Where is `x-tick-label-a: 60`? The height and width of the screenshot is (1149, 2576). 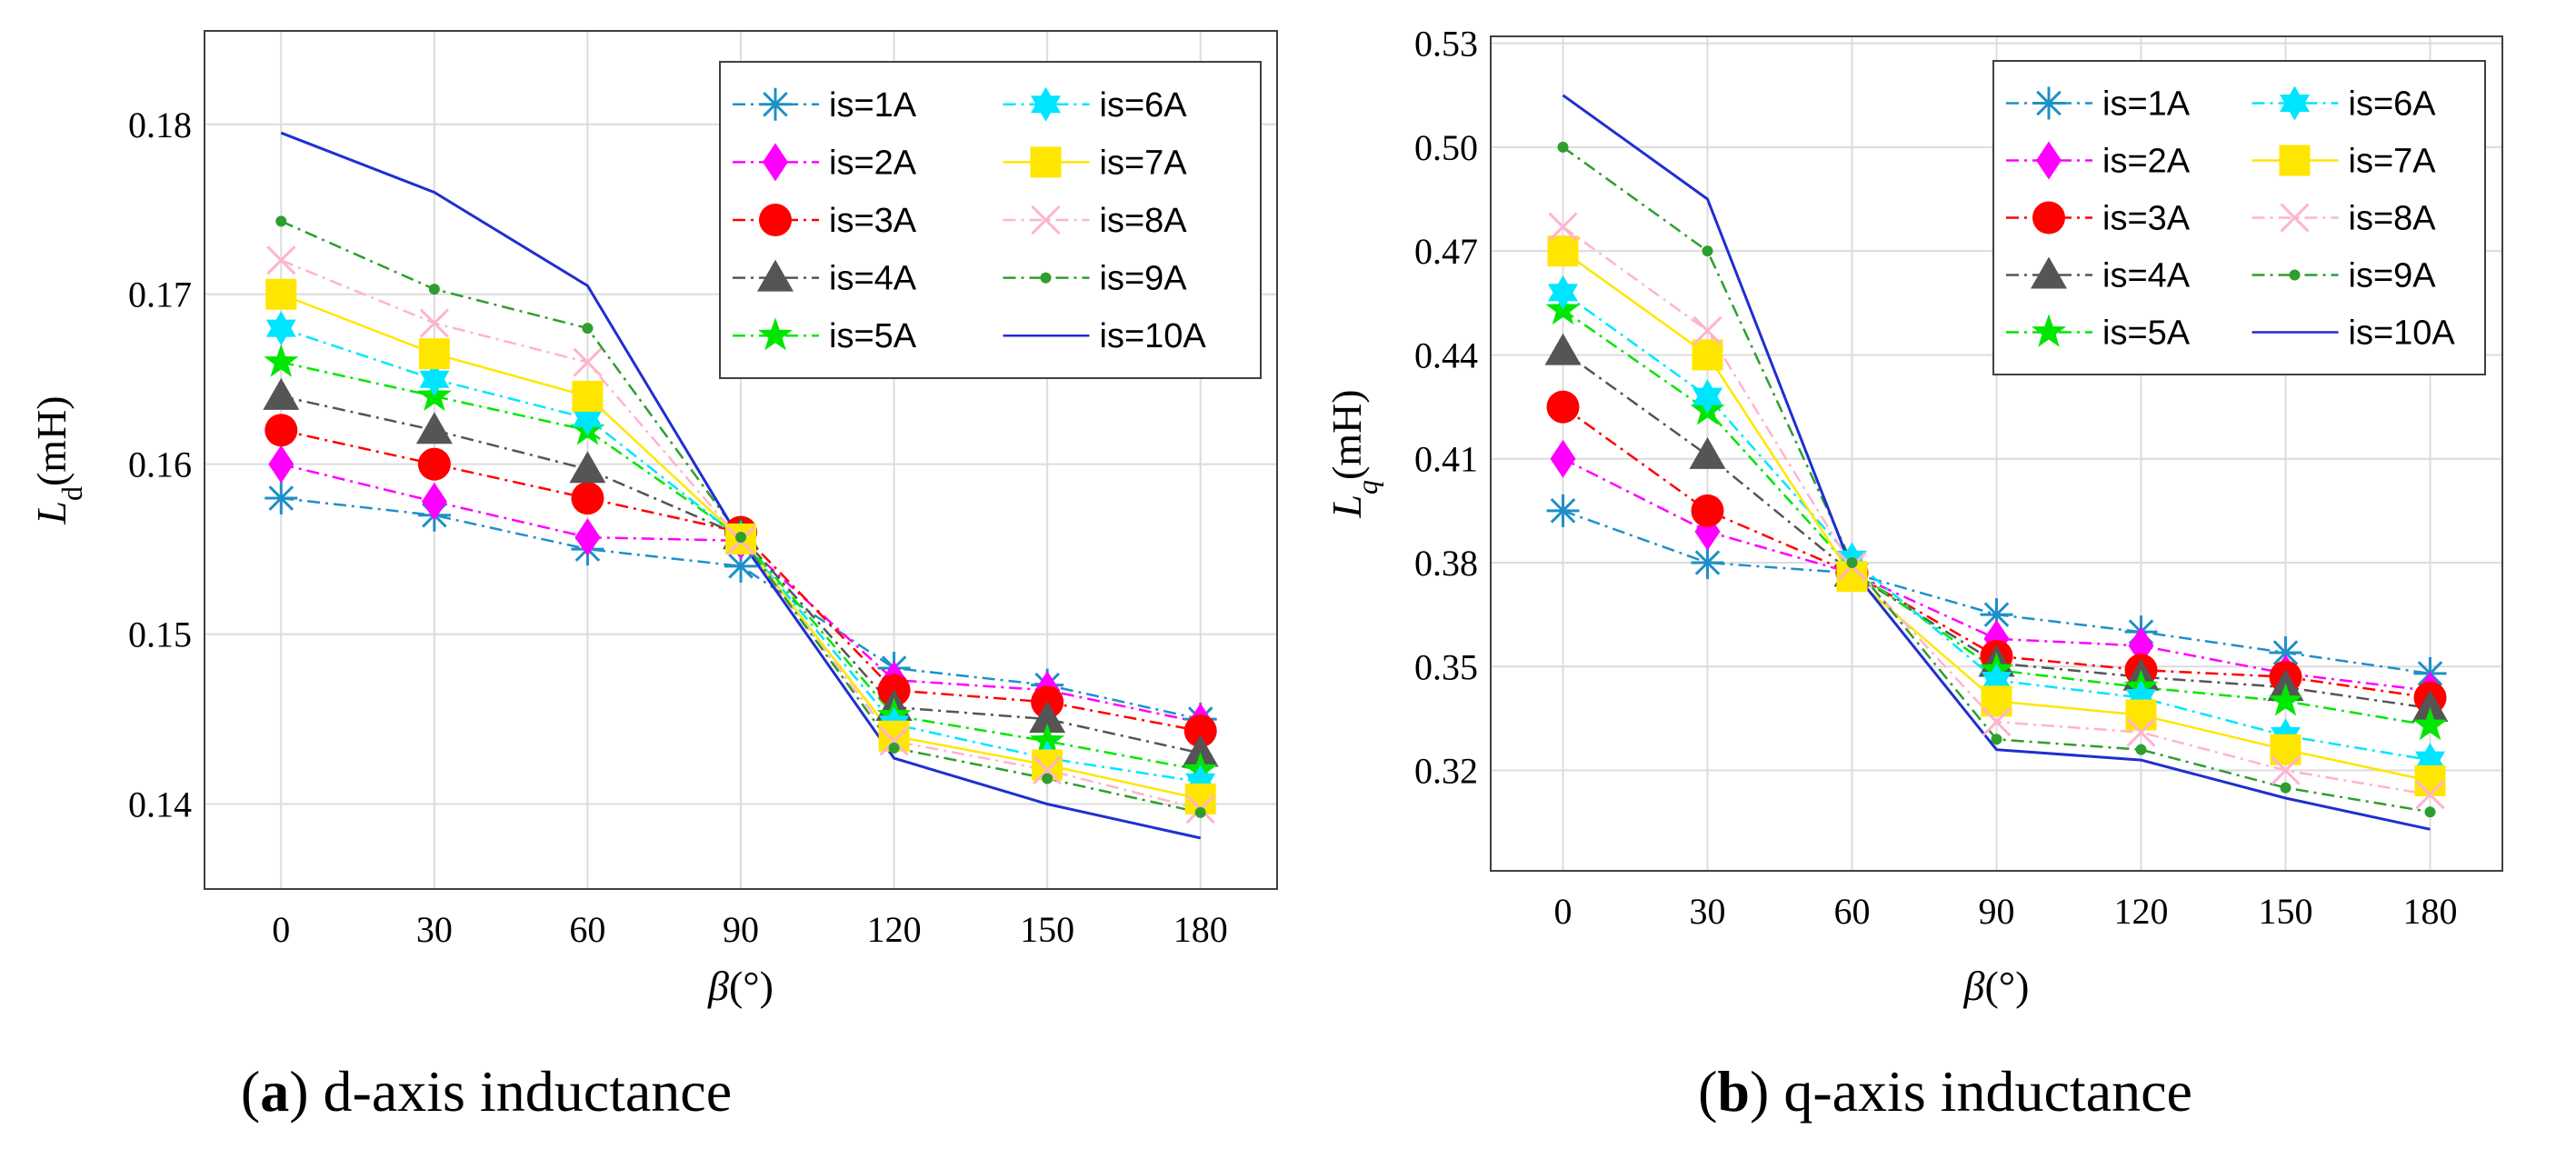 x-tick-label-a: 60 is located at coordinates (587, 929).